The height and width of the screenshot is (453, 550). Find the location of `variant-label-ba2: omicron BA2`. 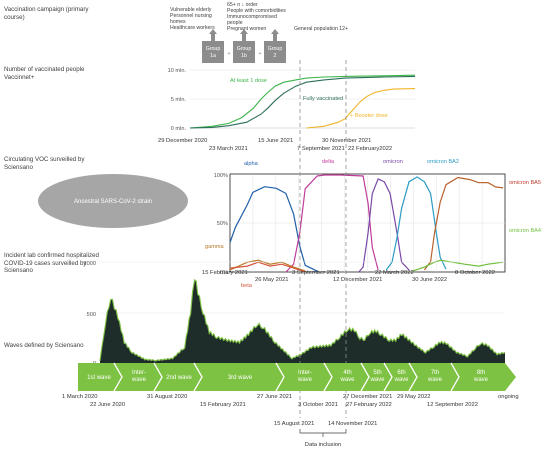

variant-label-ba2: omicron BA2 is located at coordinates (443, 162).